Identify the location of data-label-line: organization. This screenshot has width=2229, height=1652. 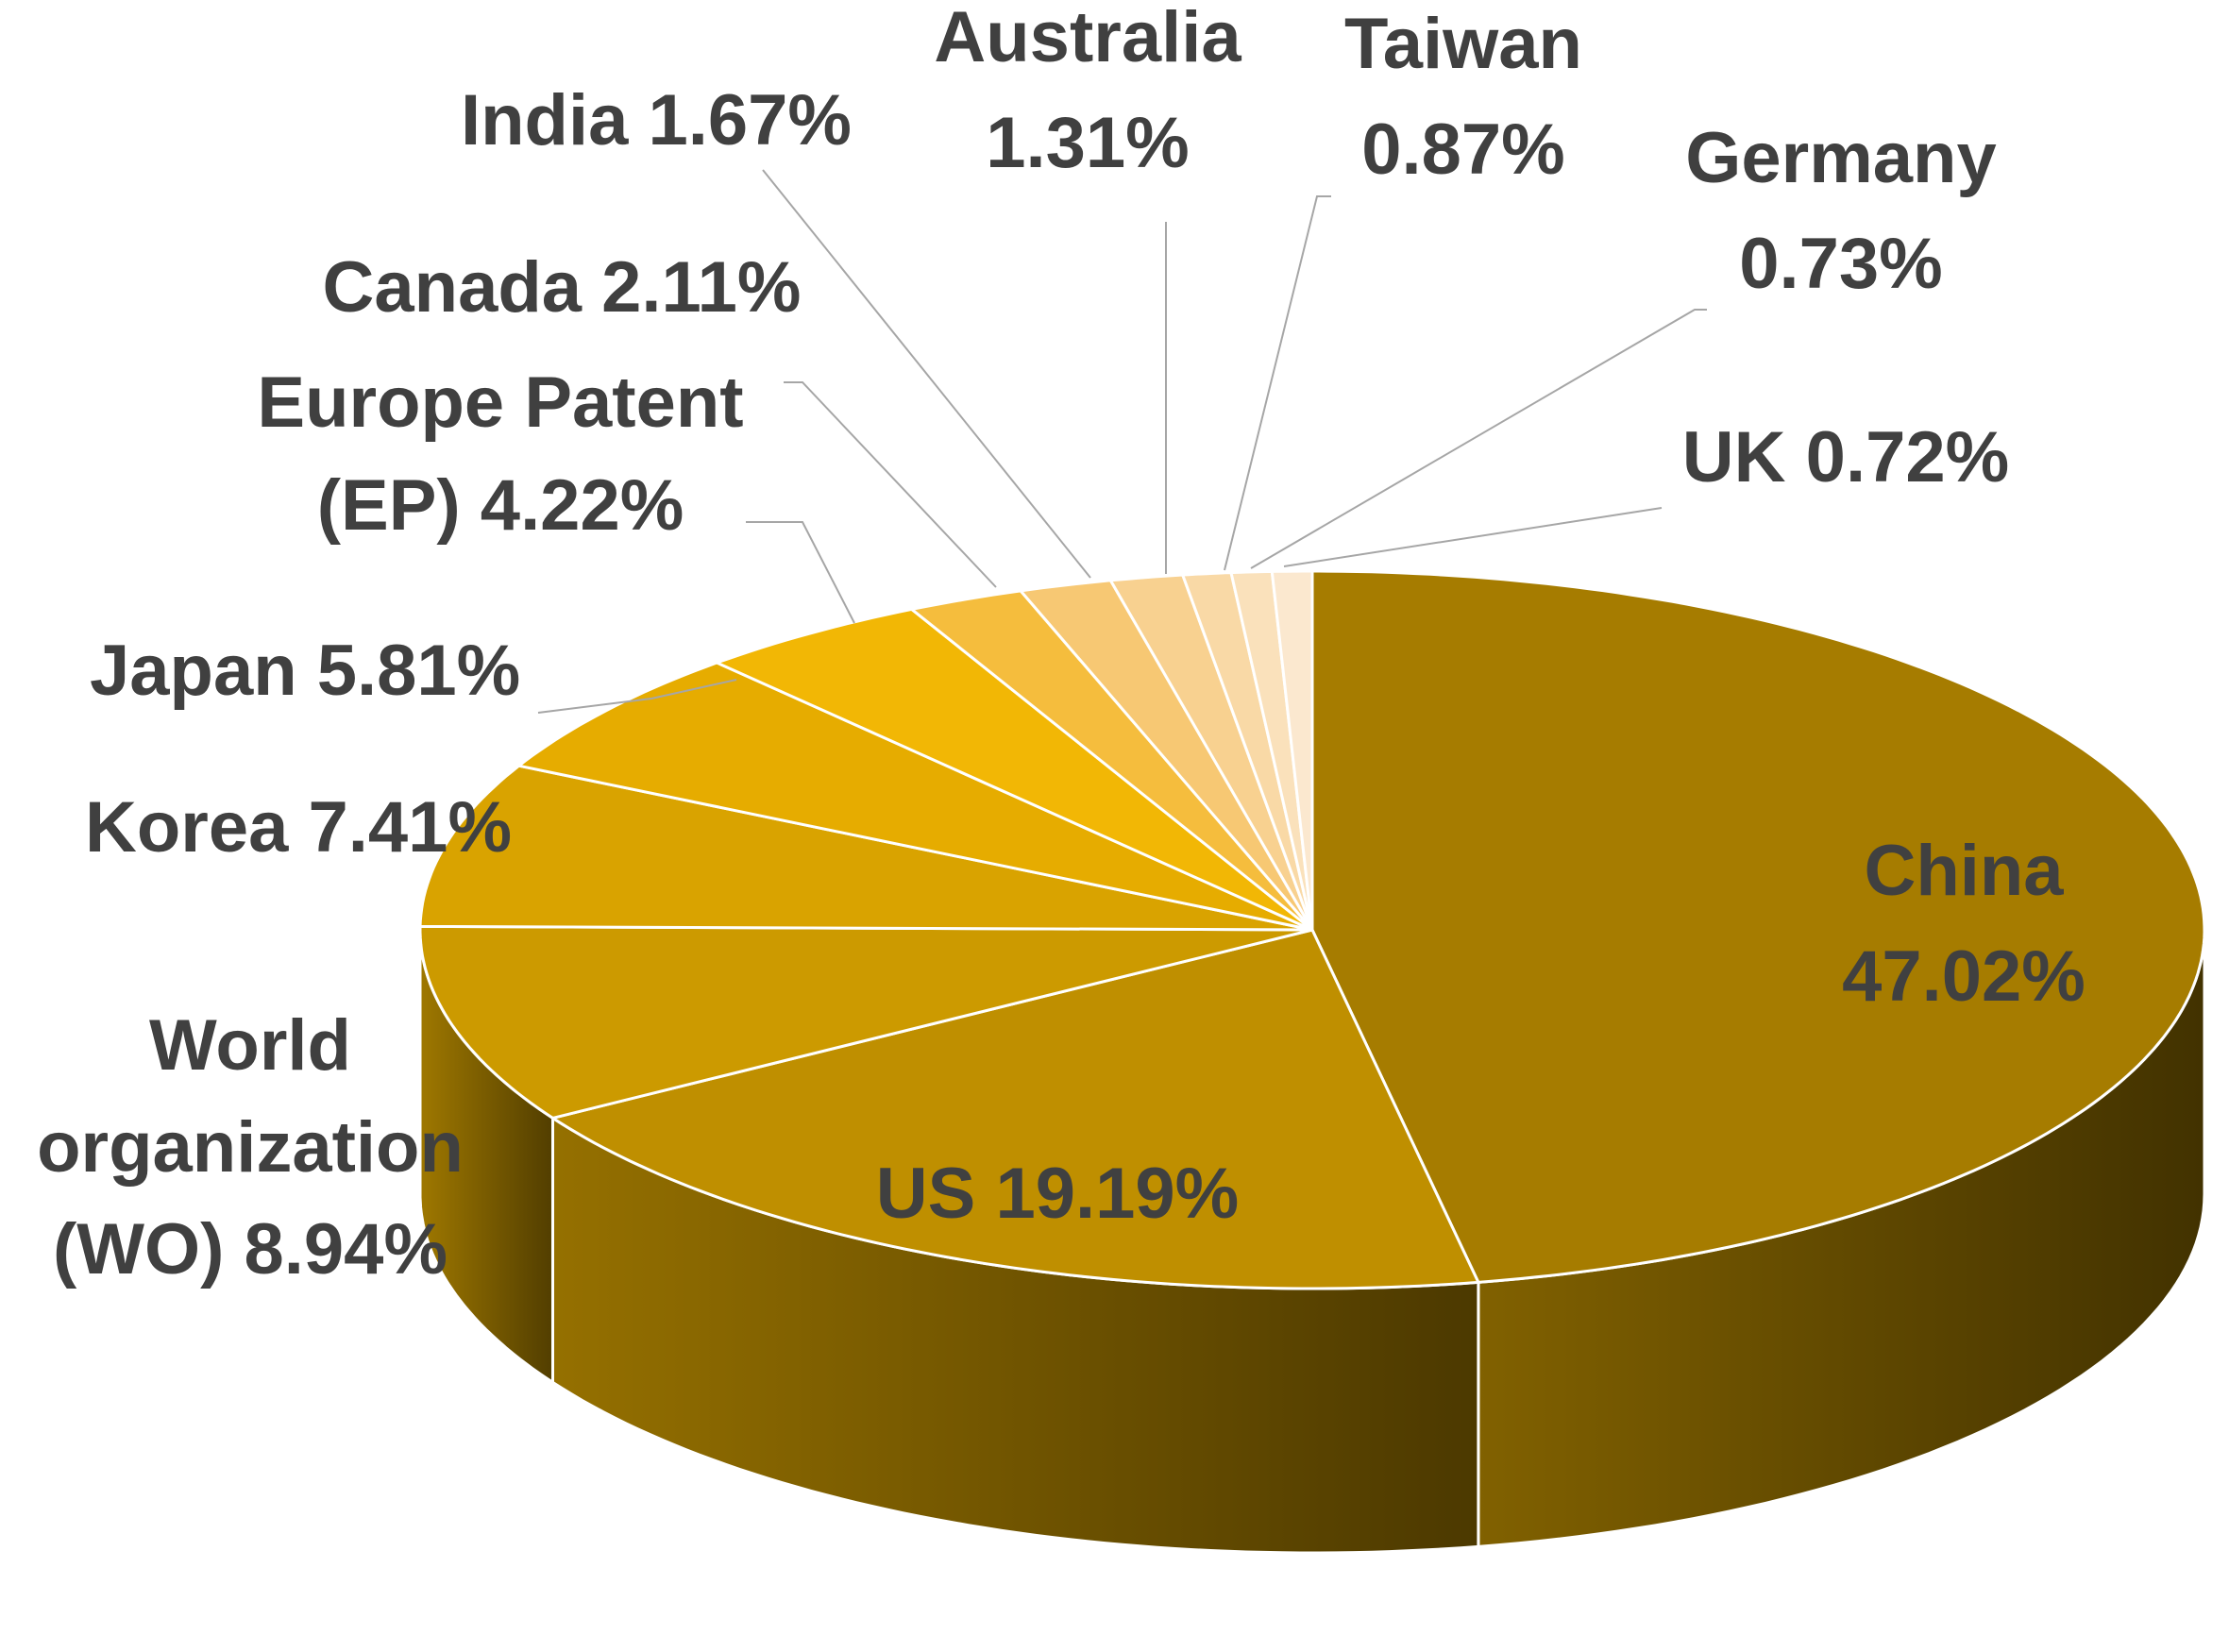
(250, 1147).